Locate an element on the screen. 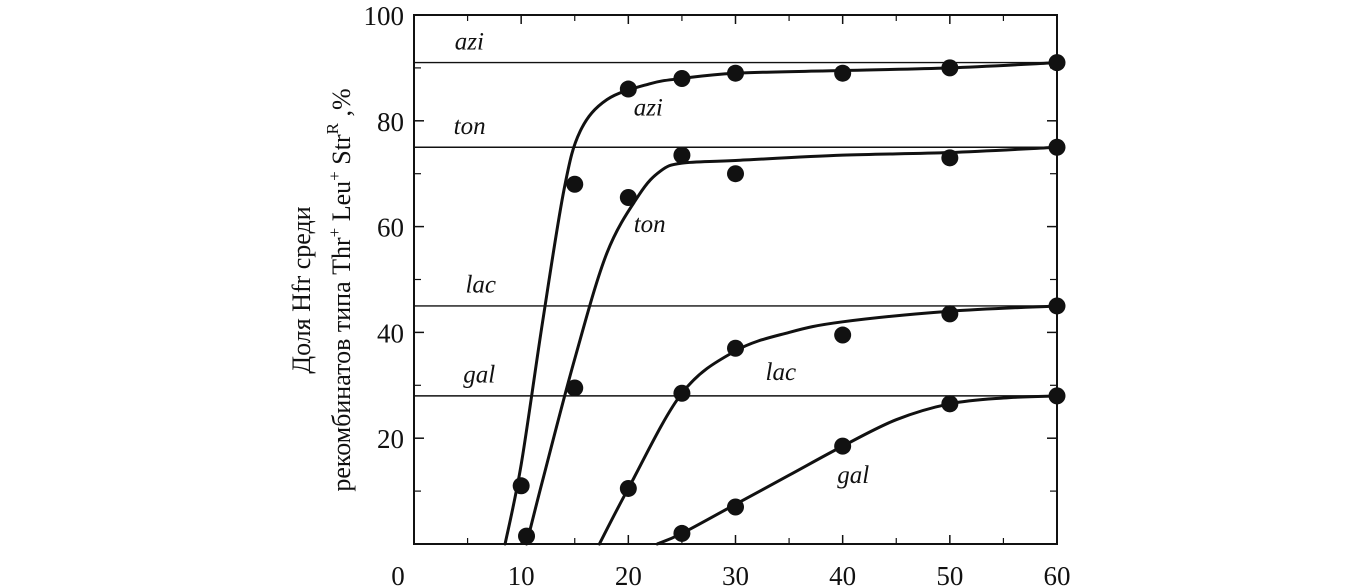  y-tick-label-40: 40 is located at coordinates (390, 333).